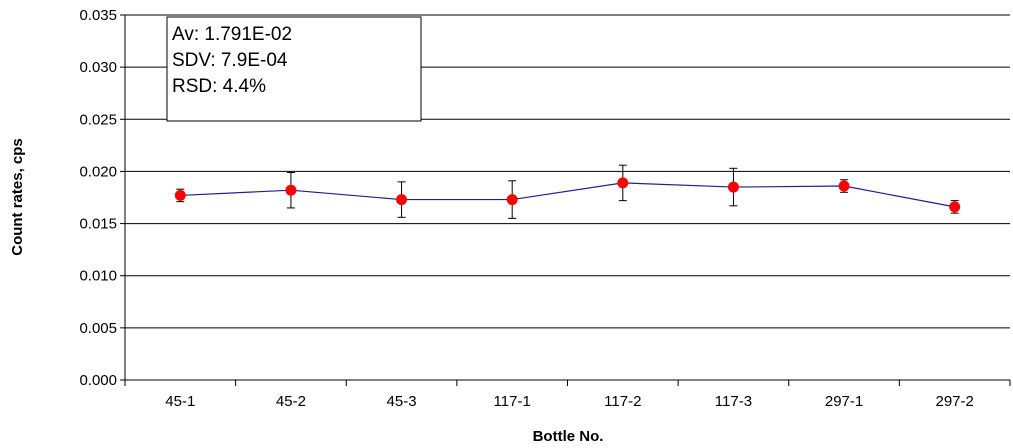 The image size is (1013, 448). Describe the element at coordinates (291, 401) in the screenshot. I see `x-tick-label: 45-2` at that location.